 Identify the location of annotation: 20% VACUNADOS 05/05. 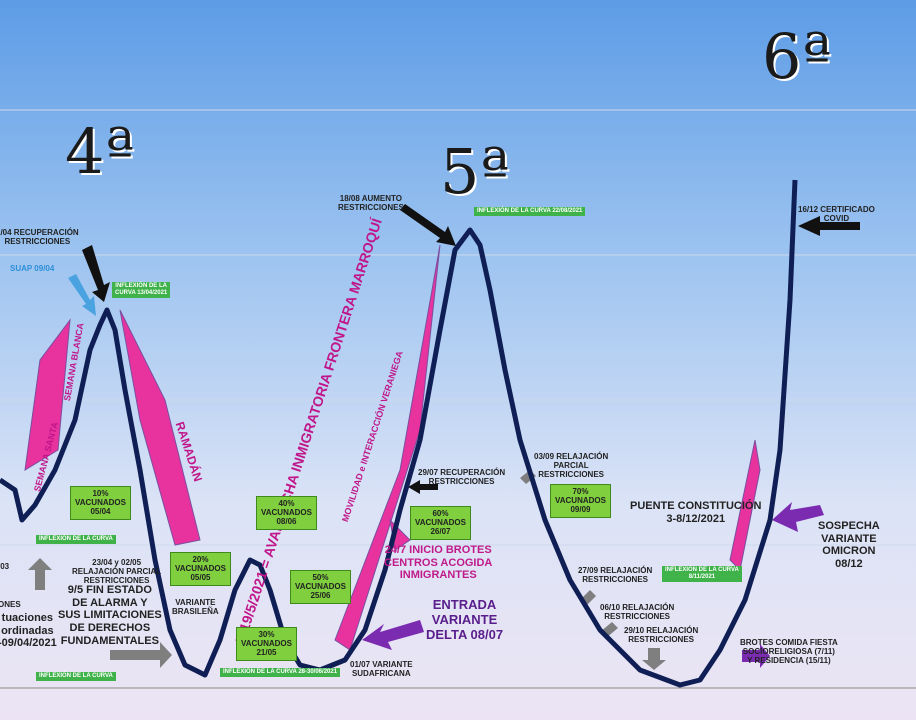
(200, 569).